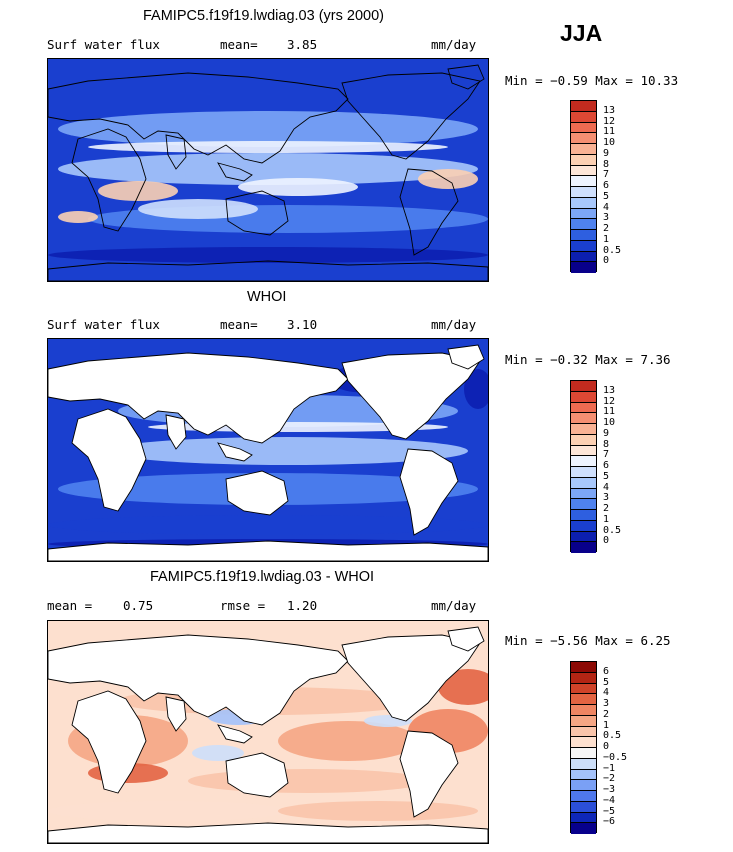 Image resolution: width=733 pixels, height=852 pixels. What do you see at coordinates (198, 680) in the screenshot?
I see `diff-coast-europe-asia` at bounding box center [198, 680].